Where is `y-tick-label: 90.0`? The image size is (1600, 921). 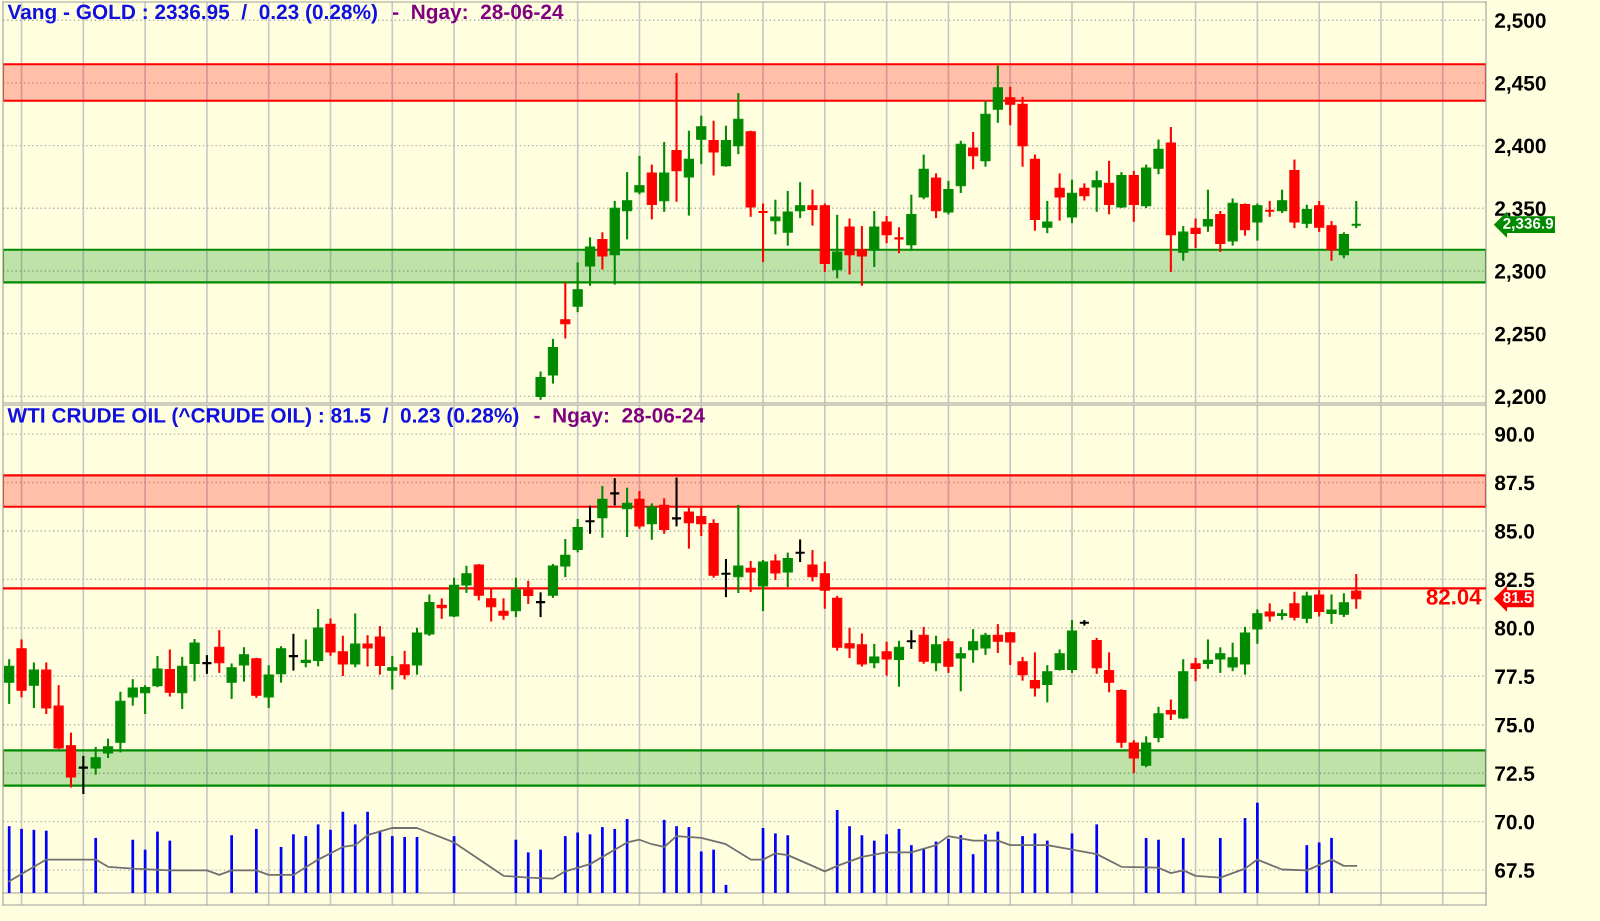
y-tick-label: 90.0 is located at coordinates (1515, 434).